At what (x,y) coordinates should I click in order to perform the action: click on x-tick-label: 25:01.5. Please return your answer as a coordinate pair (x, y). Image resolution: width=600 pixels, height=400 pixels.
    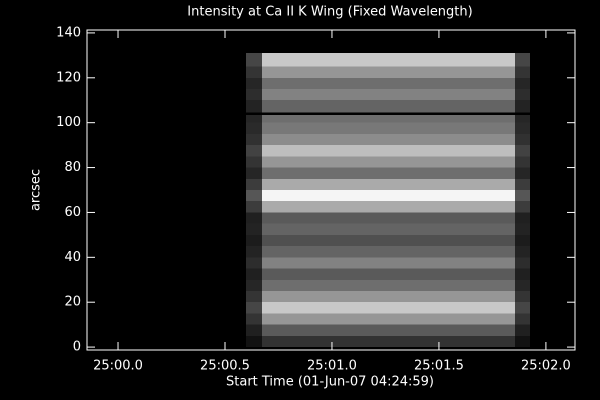
    Looking at the image, I should click on (439, 366).